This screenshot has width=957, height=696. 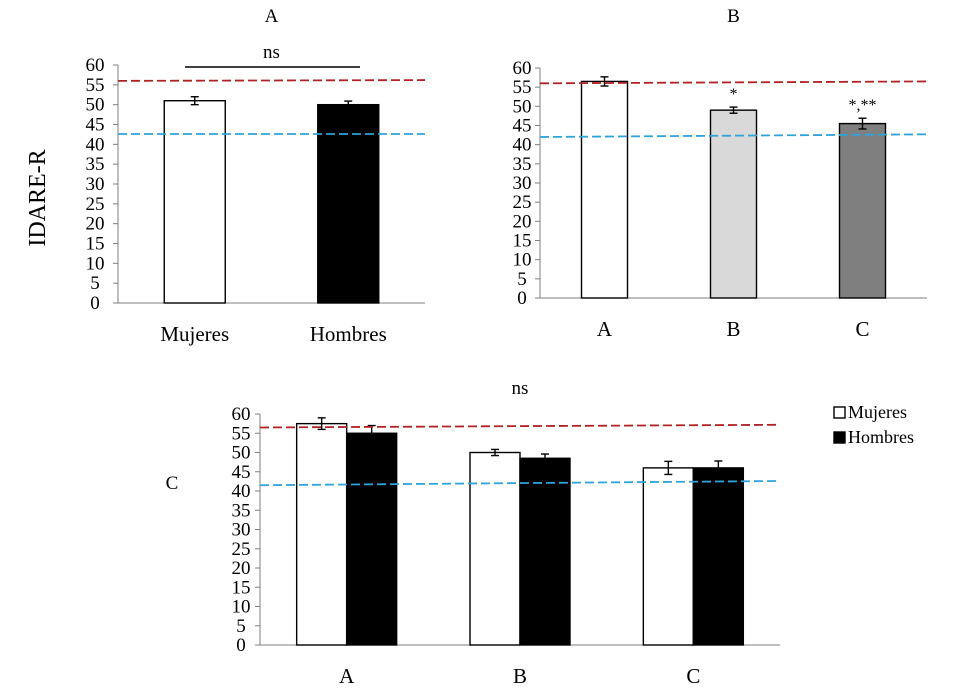 What do you see at coordinates (271, 52) in the screenshot?
I see `significance-label: ns` at bounding box center [271, 52].